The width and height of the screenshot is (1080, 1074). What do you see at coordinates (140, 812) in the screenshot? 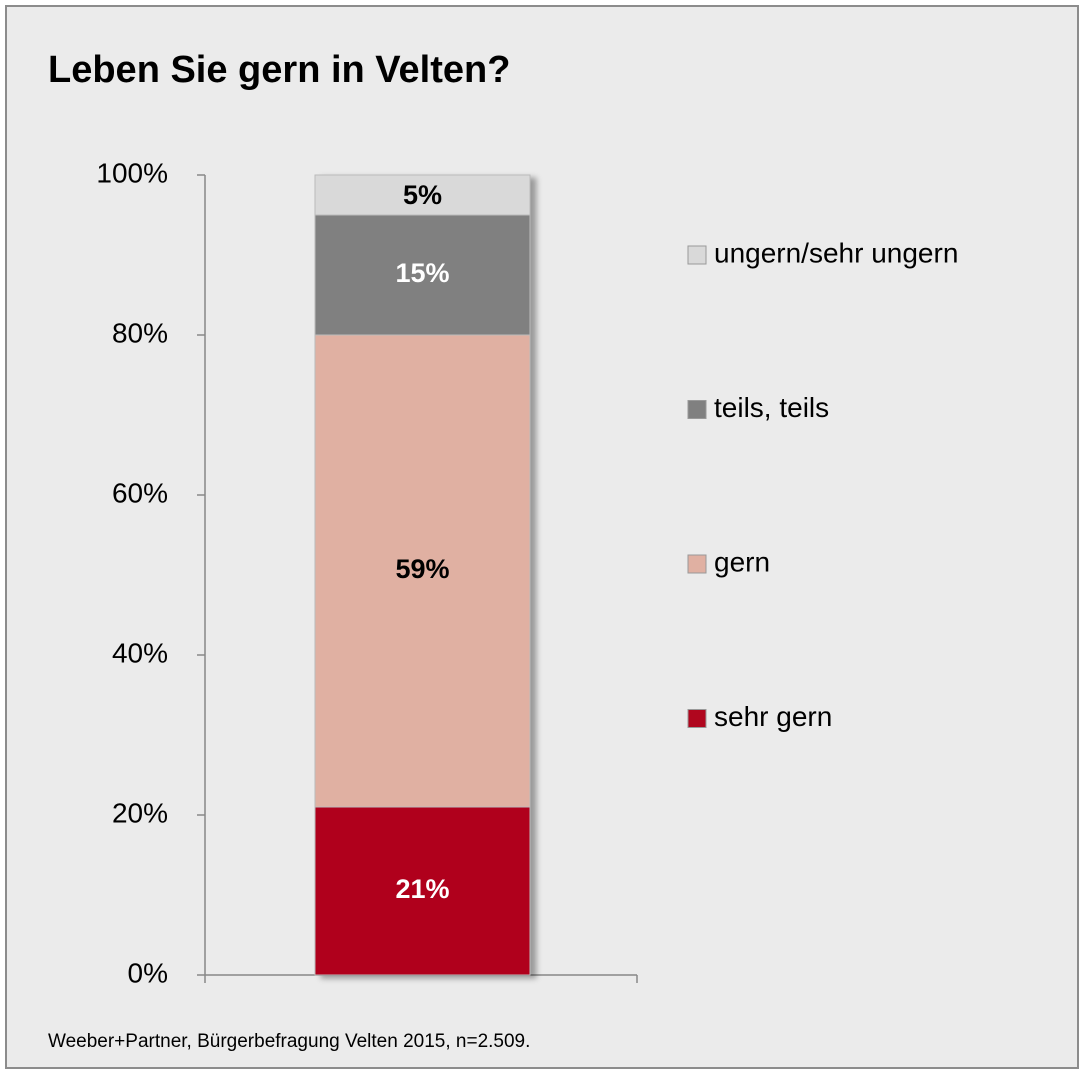
I see `y-tick-label: 20%` at bounding box center [140, 812].